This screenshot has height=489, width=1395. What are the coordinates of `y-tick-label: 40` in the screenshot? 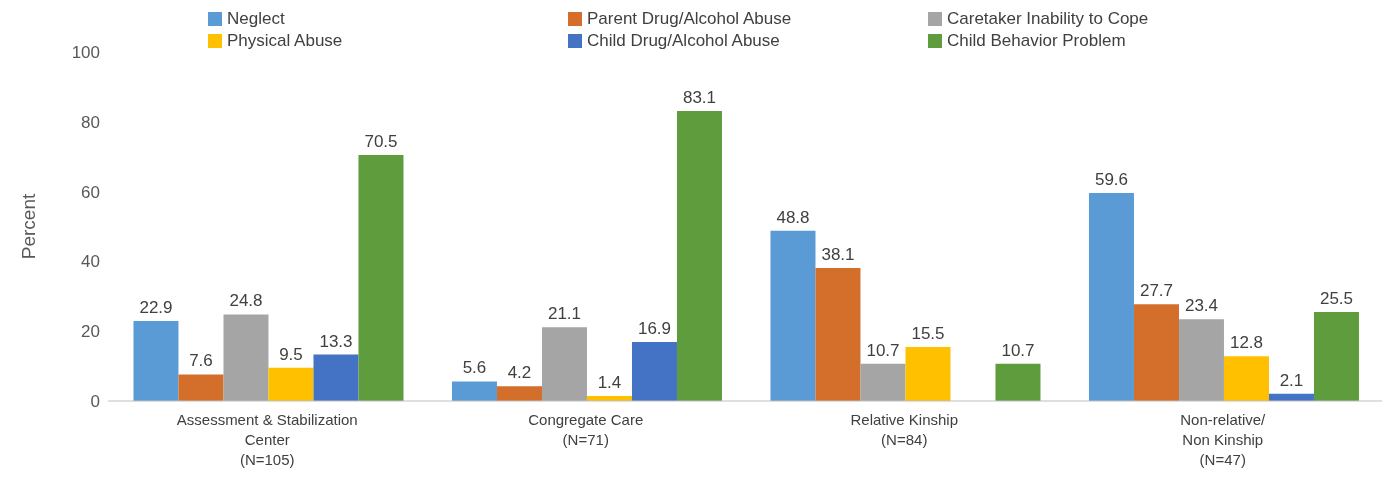 It's located at (90, 262).